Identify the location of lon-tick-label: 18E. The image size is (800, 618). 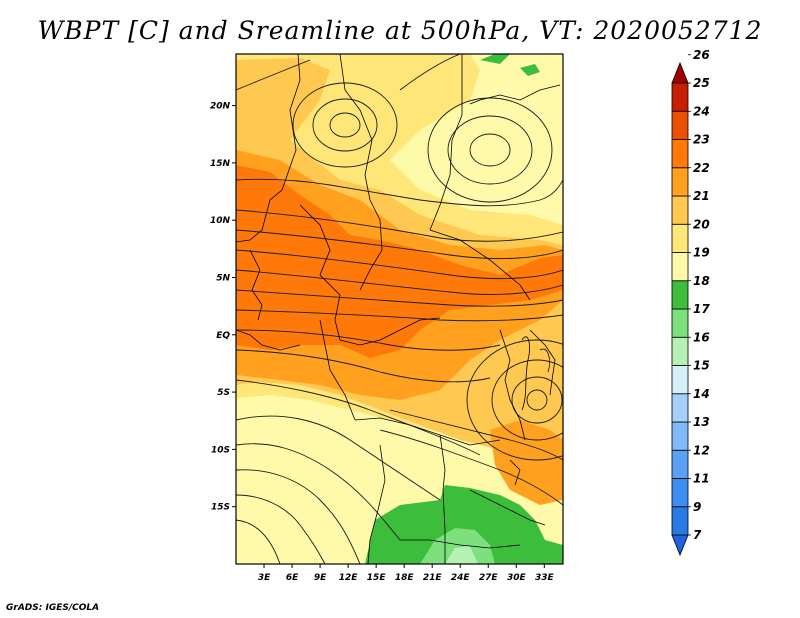
(405, 578).